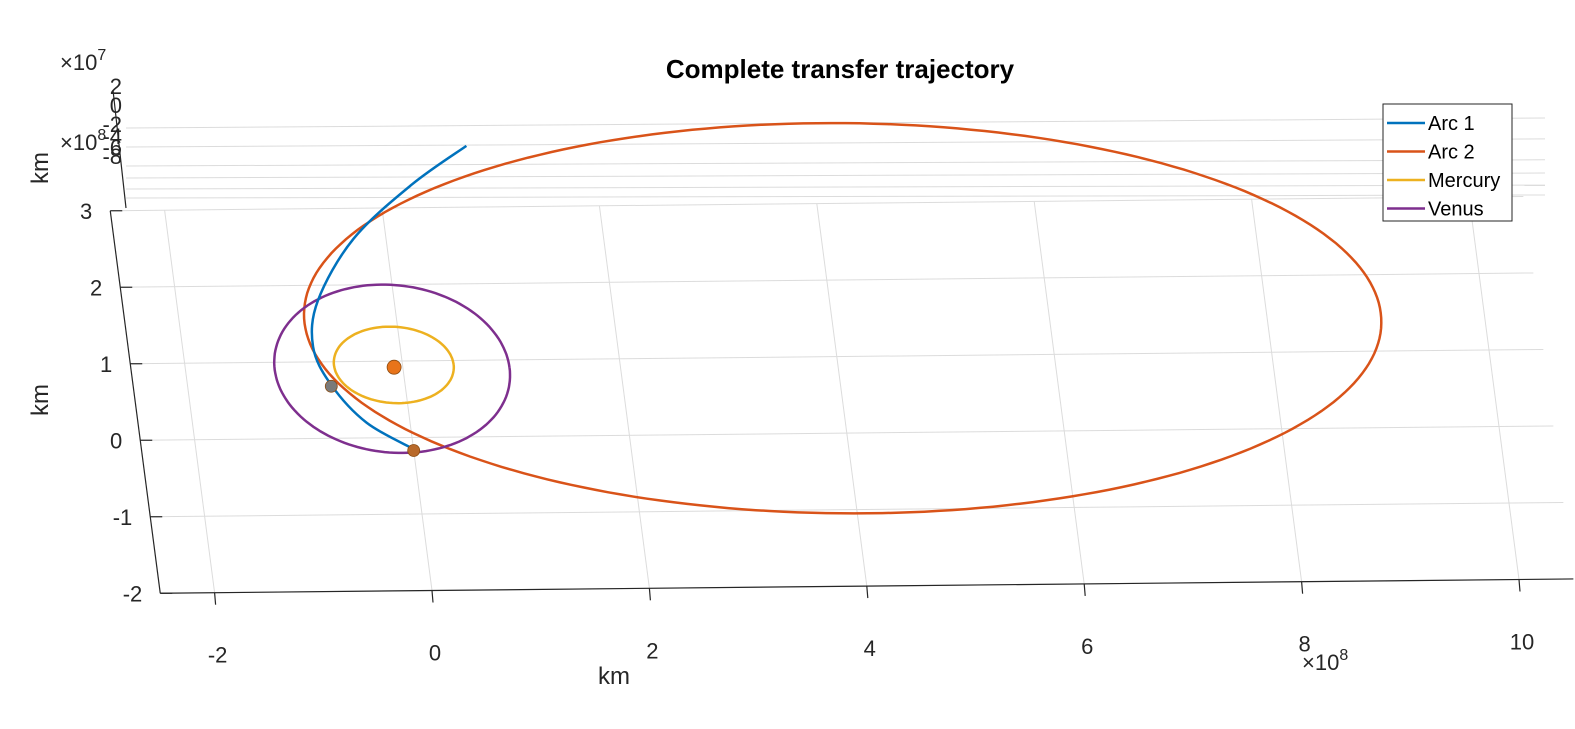 The image size is (1575, 729). I want to click on z-tick-label: -8, so click(112, 156).